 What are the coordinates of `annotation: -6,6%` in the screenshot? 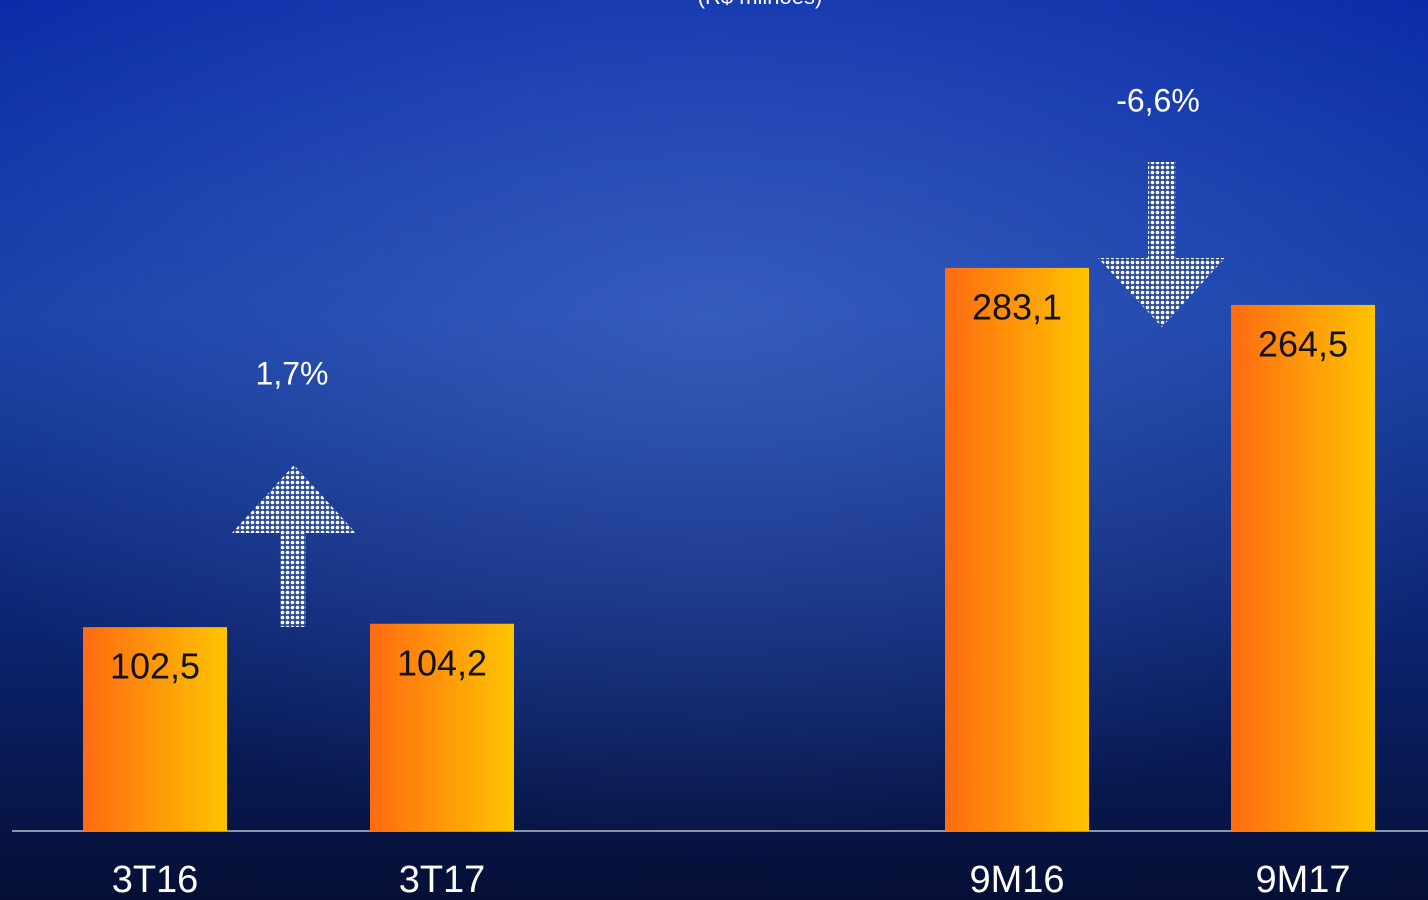 It's located at (1158, 100).